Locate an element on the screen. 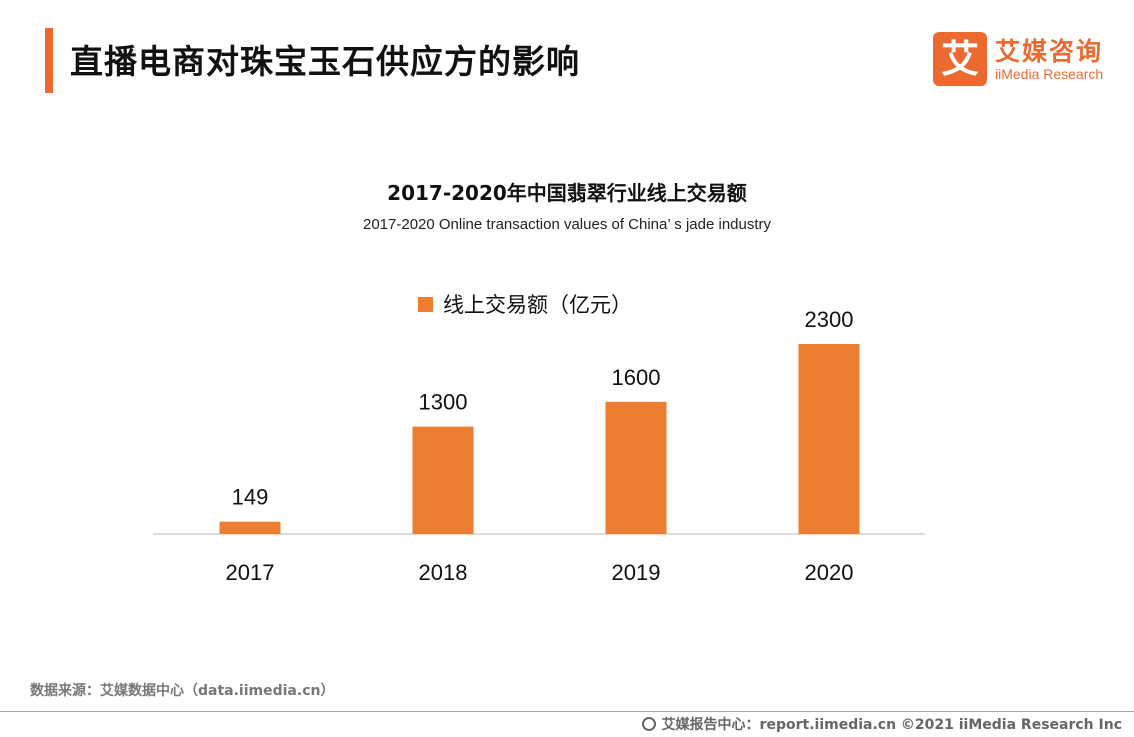 The image size is (1134, 737). logo-en-text: iiMedia Research is located at coordinates (1049, 74).